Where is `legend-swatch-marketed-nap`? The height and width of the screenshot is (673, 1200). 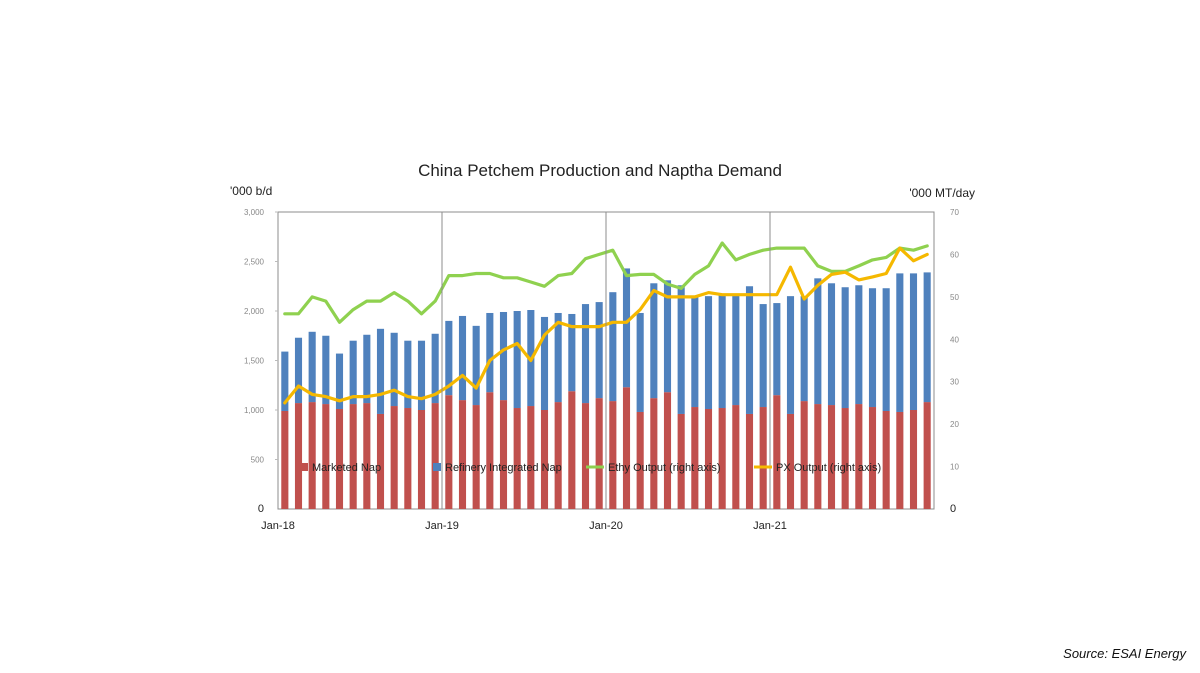 legend-swatch-marketed-nap is located at coordinates (304, 467).